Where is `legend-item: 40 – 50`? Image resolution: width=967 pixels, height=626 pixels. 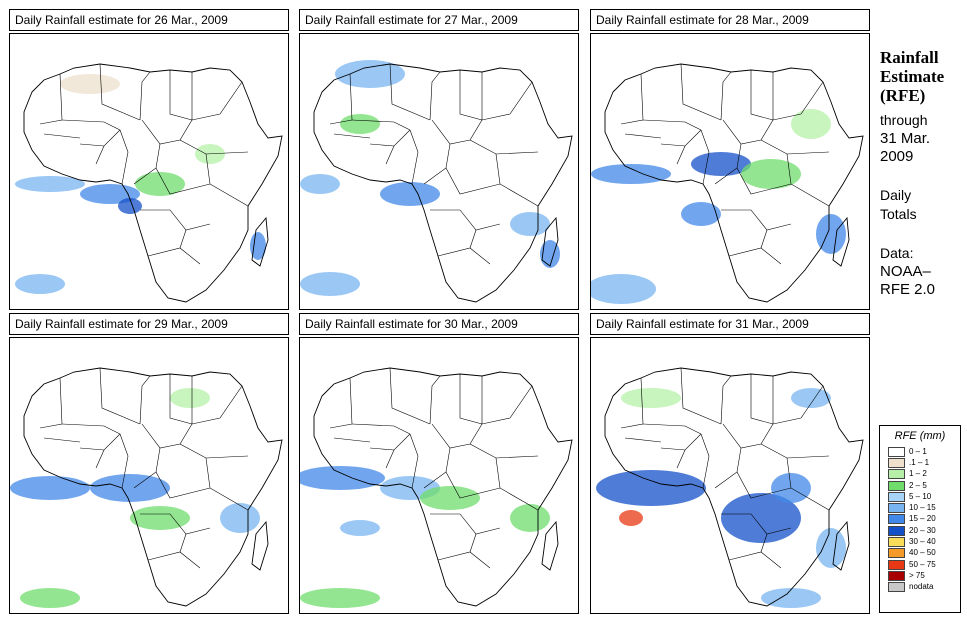 legend-item: 40 – 50 is located at coordinates (922, 553).